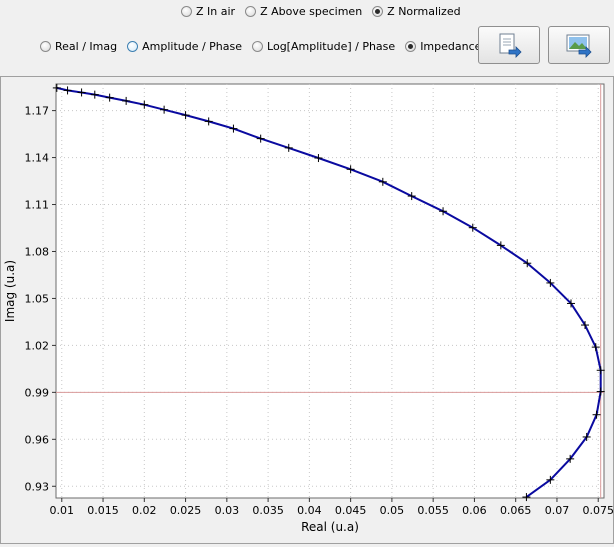 The width and height of the screenshot is (614, 547). Describe the element at coordinates (37, 439) in the screenshot. I see `y-tick-label: 0.96` at that location.